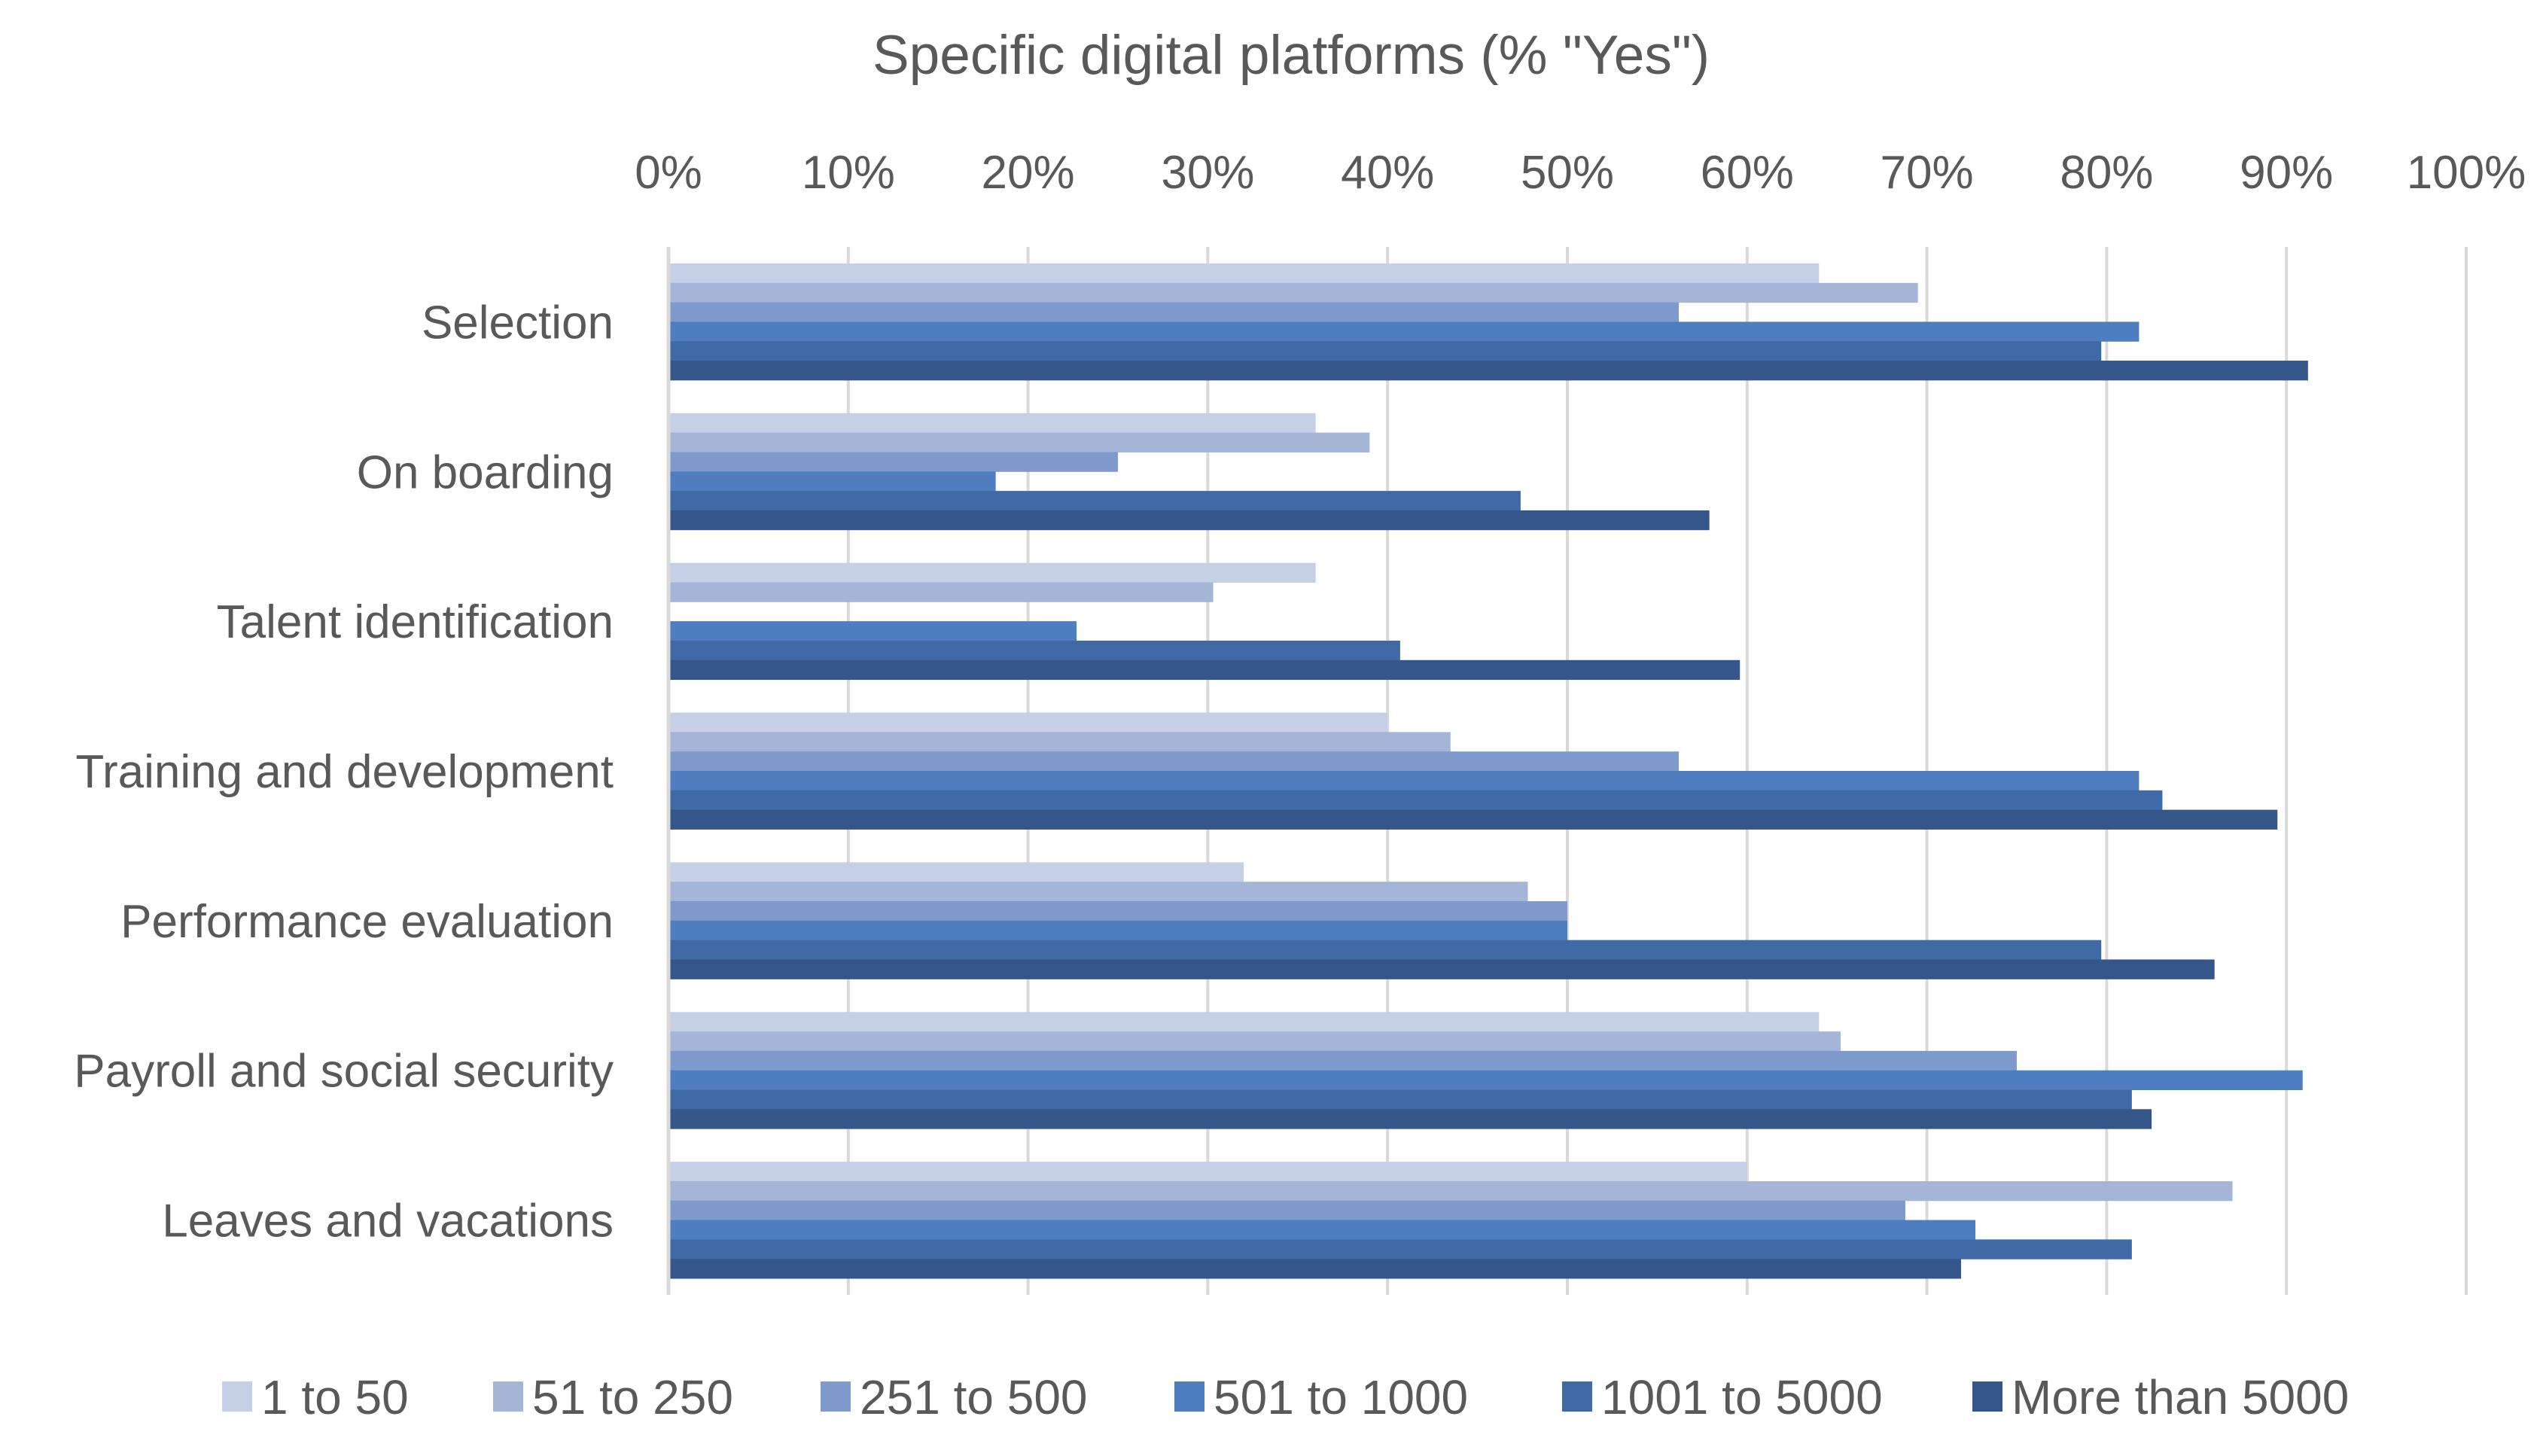 This screenshot has width=2543, height=1456. I want to click on category-label: Talent identification, so click(415, 622).